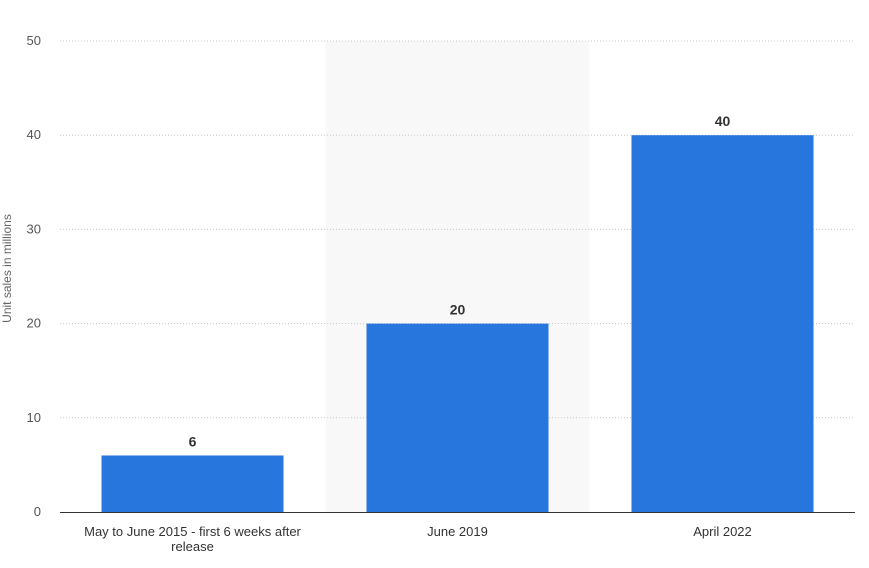  Describe the element at coordinates (34, 417) in the screenshot. I see `y-tick-label: 10` at that location.